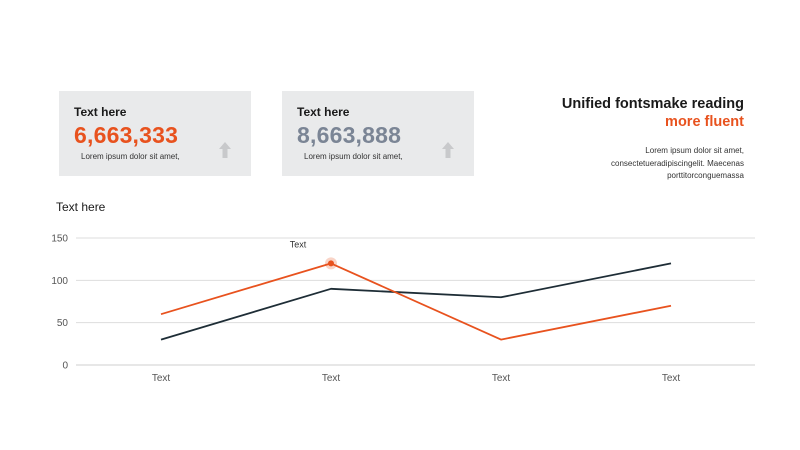 The width and height of the screenshot is (800, 450). What do you see at coordinates (81, 207) in the screenshot?
I see `chart-title: Text here` at bounding box center [81, 207].